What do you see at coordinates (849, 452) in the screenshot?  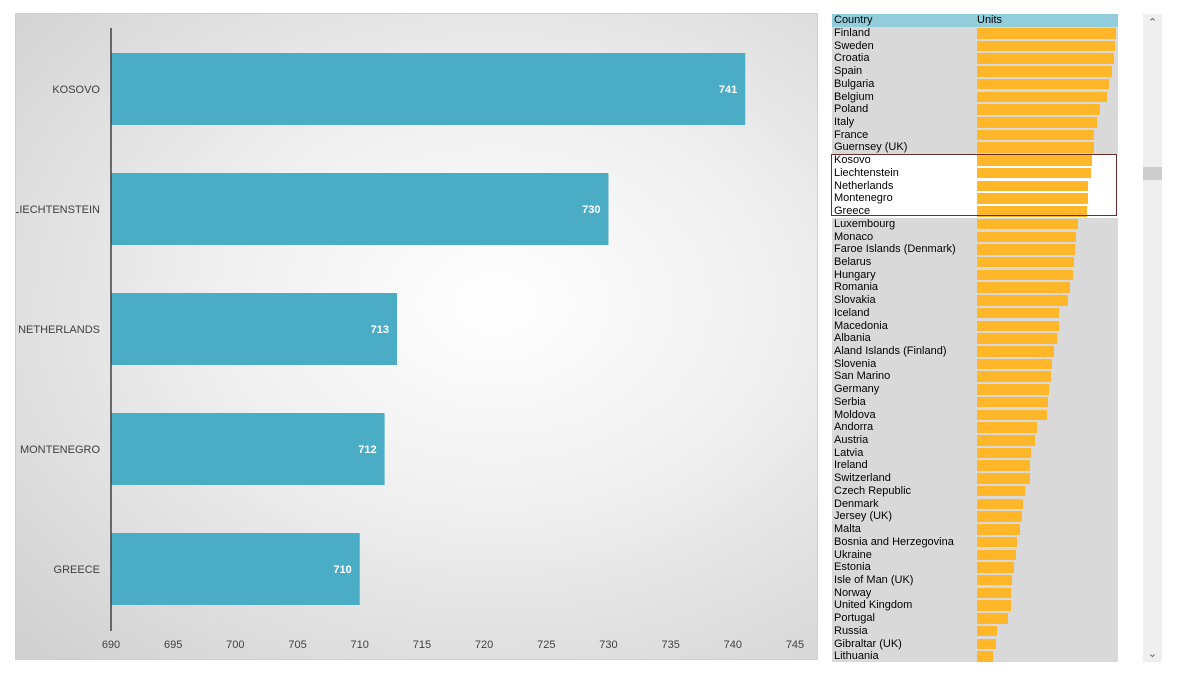 I see `country-name: Latvia` at bounding box center [849, 452].